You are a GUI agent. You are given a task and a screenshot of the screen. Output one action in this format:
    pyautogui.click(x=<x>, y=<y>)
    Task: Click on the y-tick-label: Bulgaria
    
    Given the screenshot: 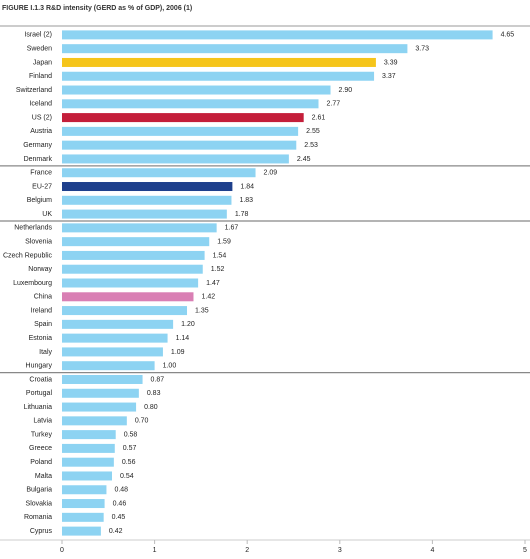 What is the action you would take?
    pyautogui.click(x=39, y=490)
    